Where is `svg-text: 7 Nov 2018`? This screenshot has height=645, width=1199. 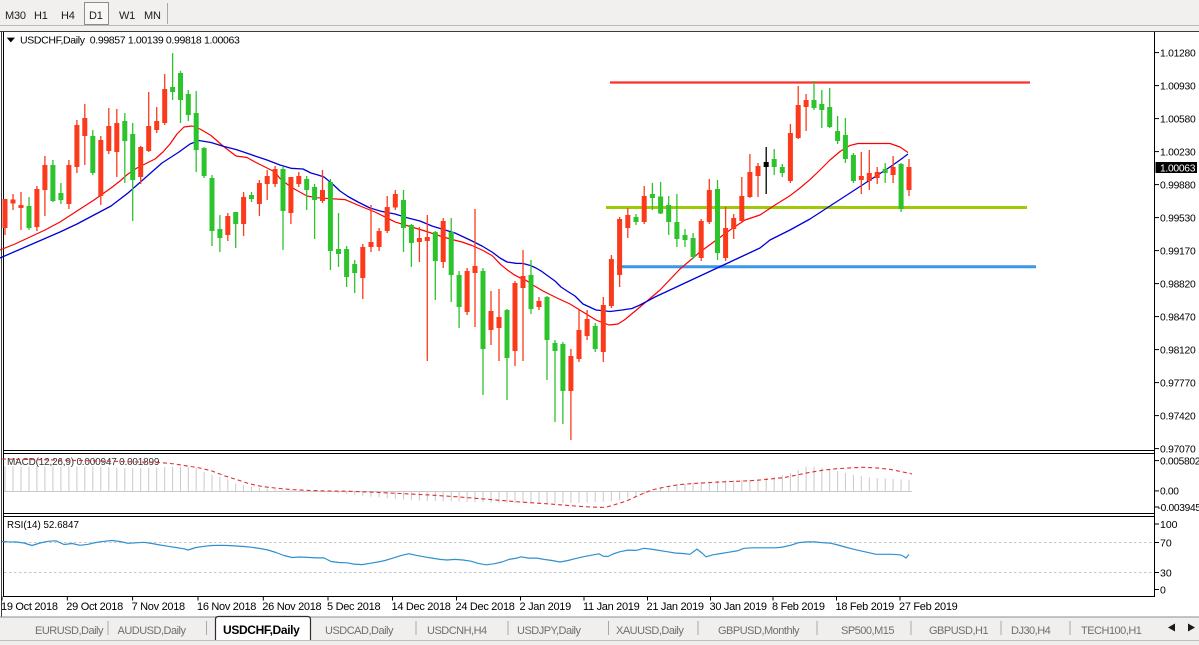 svg-text: 7 Nov 2018 is located at coordinates (158, 607).